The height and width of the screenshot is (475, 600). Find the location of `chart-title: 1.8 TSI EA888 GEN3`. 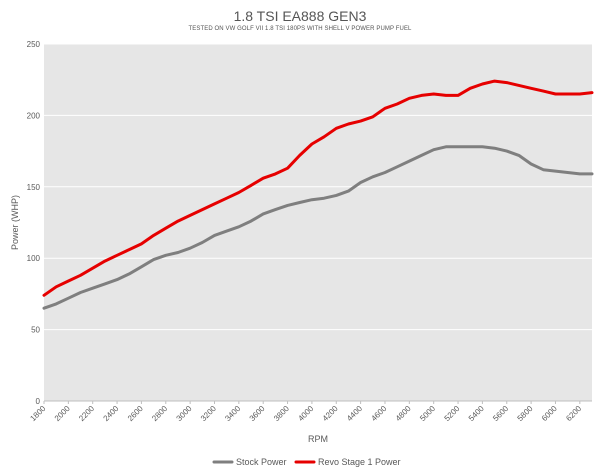

chart-title: 1.8 TSI EA888 GEN3 is located at coordinates (300, 16).